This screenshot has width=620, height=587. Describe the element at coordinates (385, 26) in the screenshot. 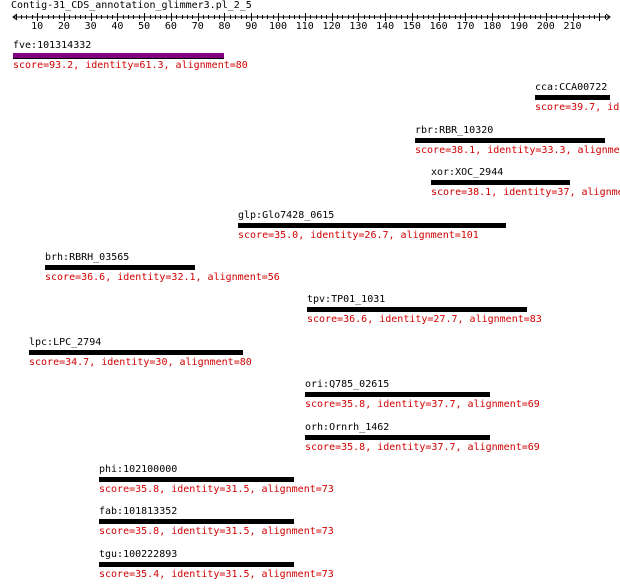

I see `axis-tick-label: 140` at that location.